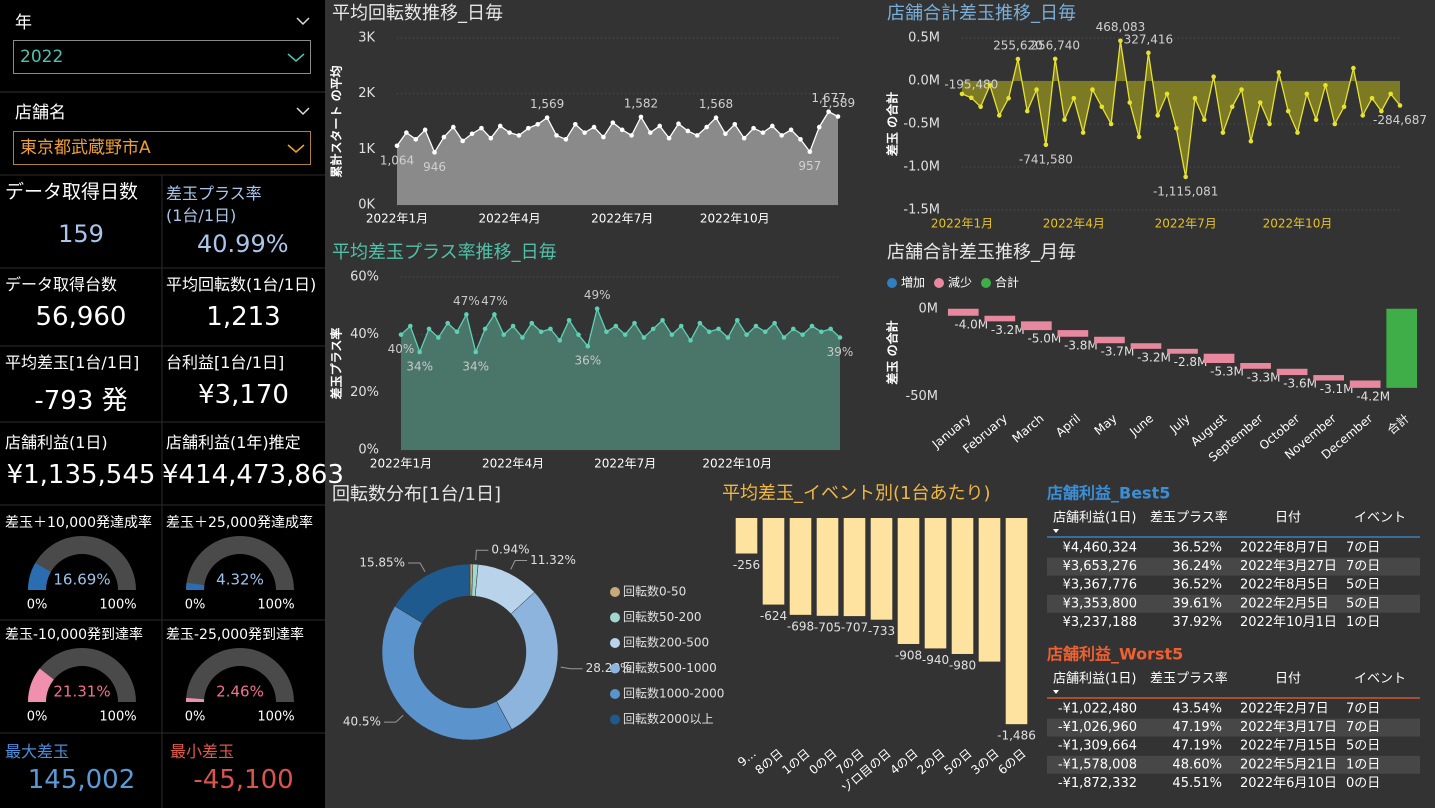 This screenshot has width=1435, height=808. Describe the element at coordinates (1284, 585) in the screenshot. I see `table-cell: 2022年8月5日` at that location.